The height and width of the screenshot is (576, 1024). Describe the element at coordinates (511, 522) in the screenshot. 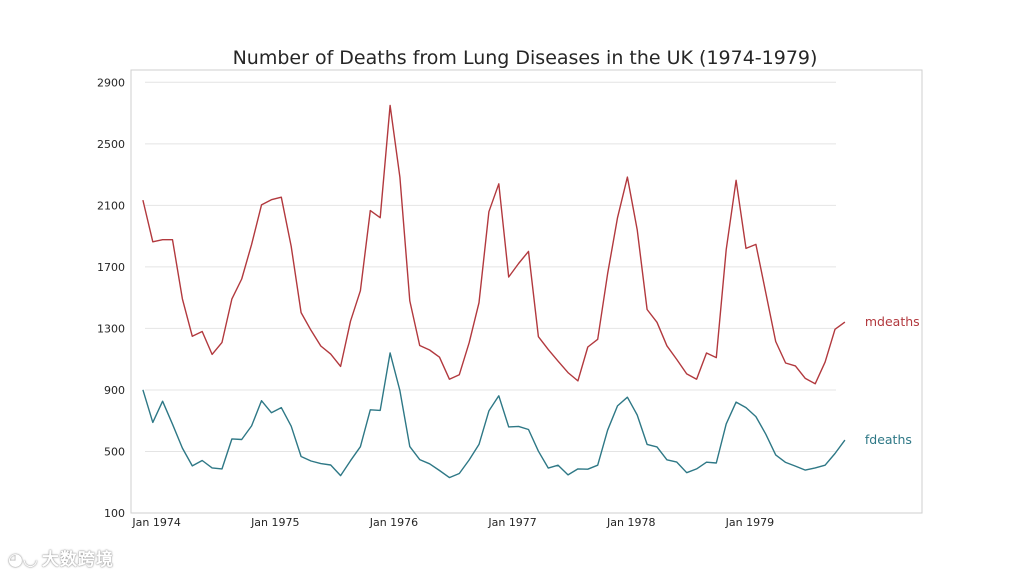

I see `x-tick-label: Jan 1977` at that location.